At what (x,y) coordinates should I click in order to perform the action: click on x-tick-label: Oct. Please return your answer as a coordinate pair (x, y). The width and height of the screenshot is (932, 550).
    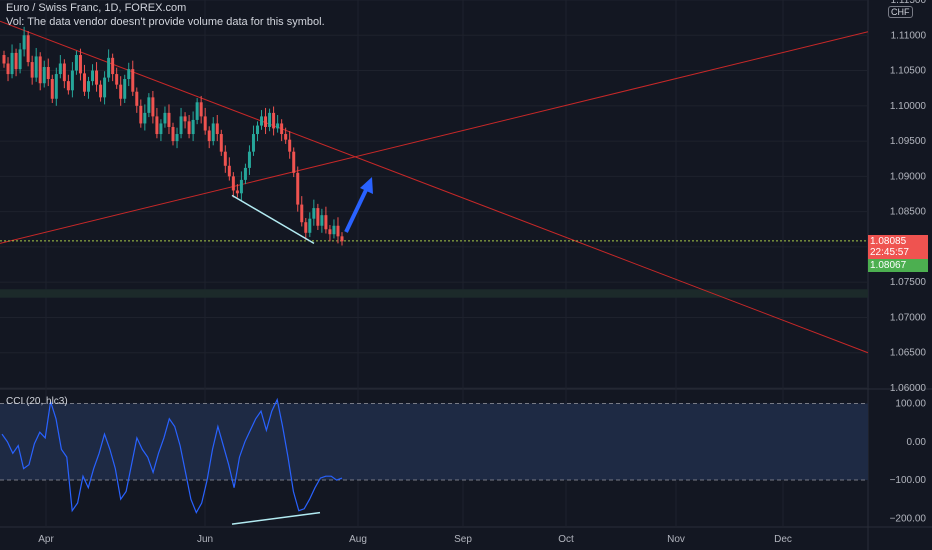
    Looking at the image, I should click on (566, 539).